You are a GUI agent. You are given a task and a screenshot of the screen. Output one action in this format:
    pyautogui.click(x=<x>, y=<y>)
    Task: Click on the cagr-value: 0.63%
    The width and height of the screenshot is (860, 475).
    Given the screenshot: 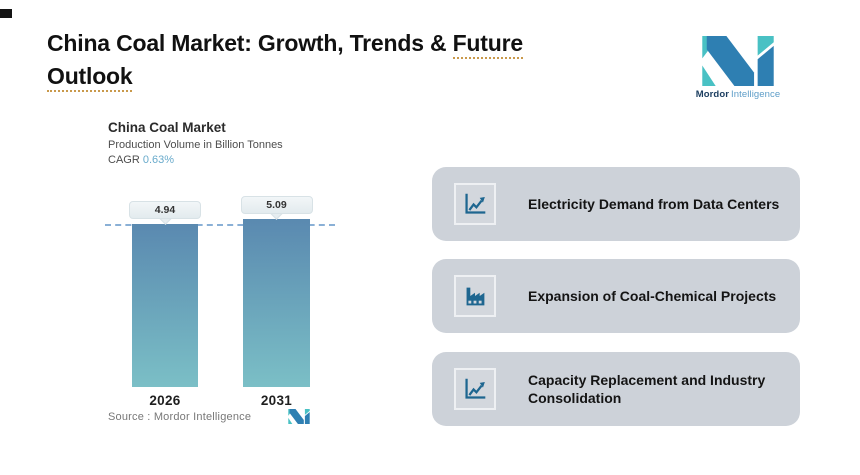 What is the action you would take?
    pyautogui.click(x=158, y=160)
    